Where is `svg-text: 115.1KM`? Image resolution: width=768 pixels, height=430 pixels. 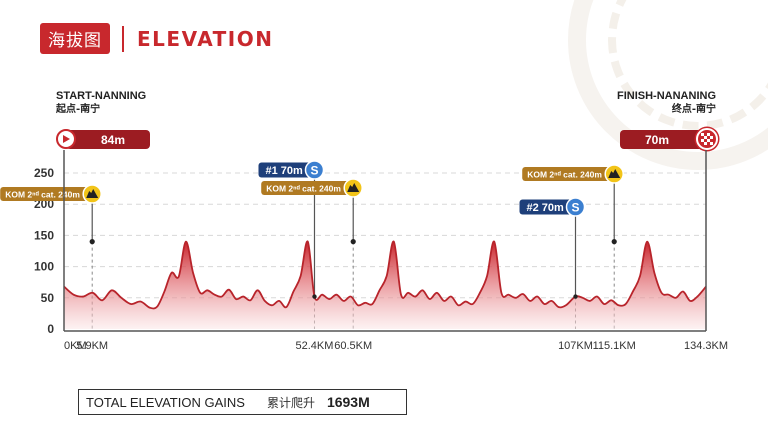
svg-text: 115.1KM is located at coordinates (614, 346).